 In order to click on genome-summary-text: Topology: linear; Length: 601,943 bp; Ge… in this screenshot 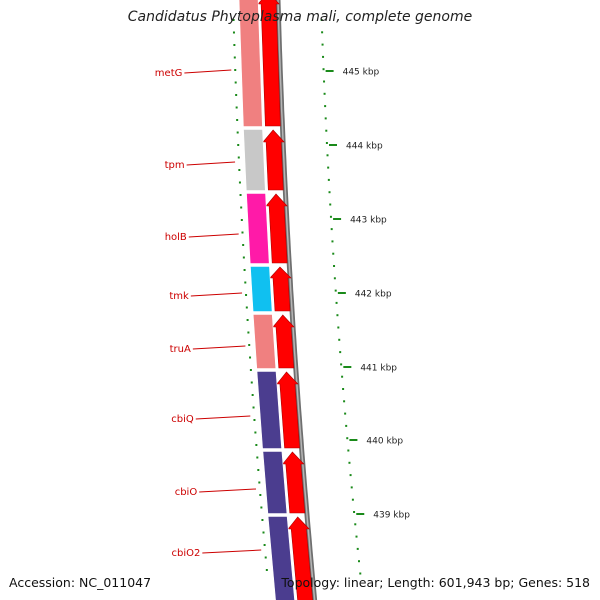, I will do `click(435, 582)`.